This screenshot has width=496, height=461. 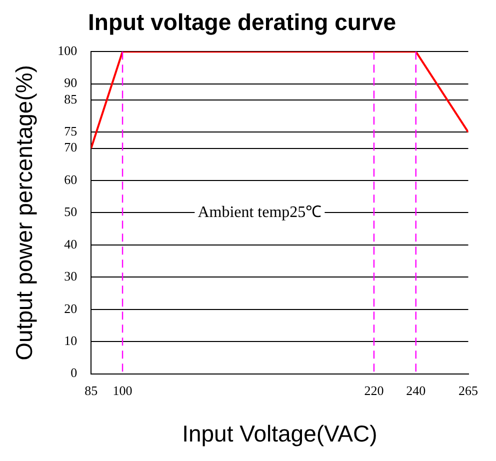 I want to click on y-tick-label: 85, so click(x=71, y=98).